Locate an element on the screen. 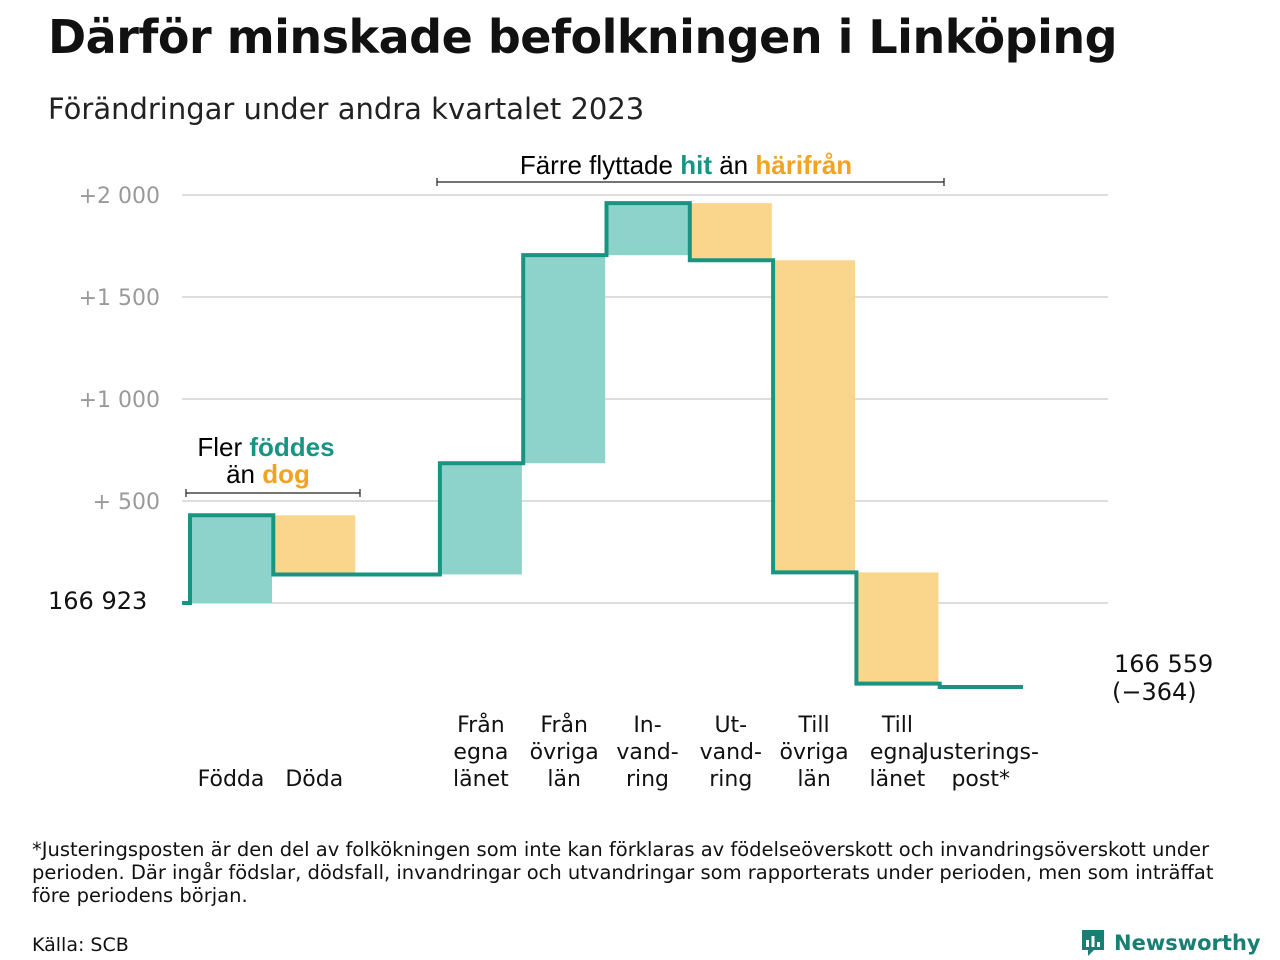 The width and height of the screenshot is (1280, 960). source-label: Källa: SCB is located at coordinates (80, 945).